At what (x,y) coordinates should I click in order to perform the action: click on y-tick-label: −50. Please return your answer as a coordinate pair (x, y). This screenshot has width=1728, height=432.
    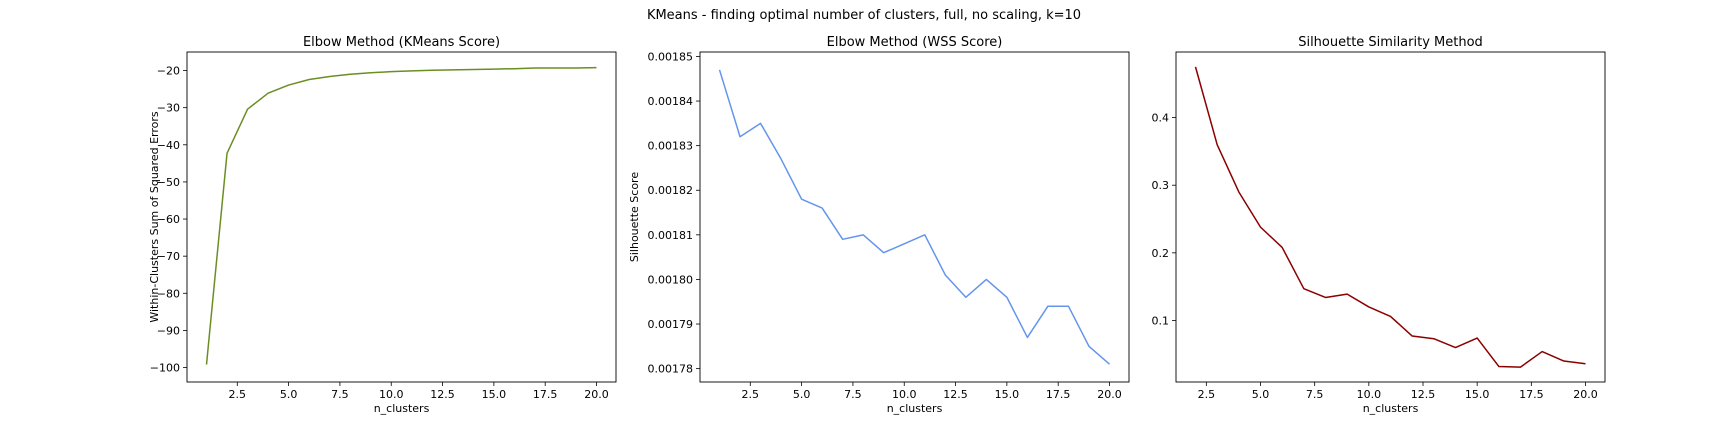
    Looking at the image, I should click on (168, 182).